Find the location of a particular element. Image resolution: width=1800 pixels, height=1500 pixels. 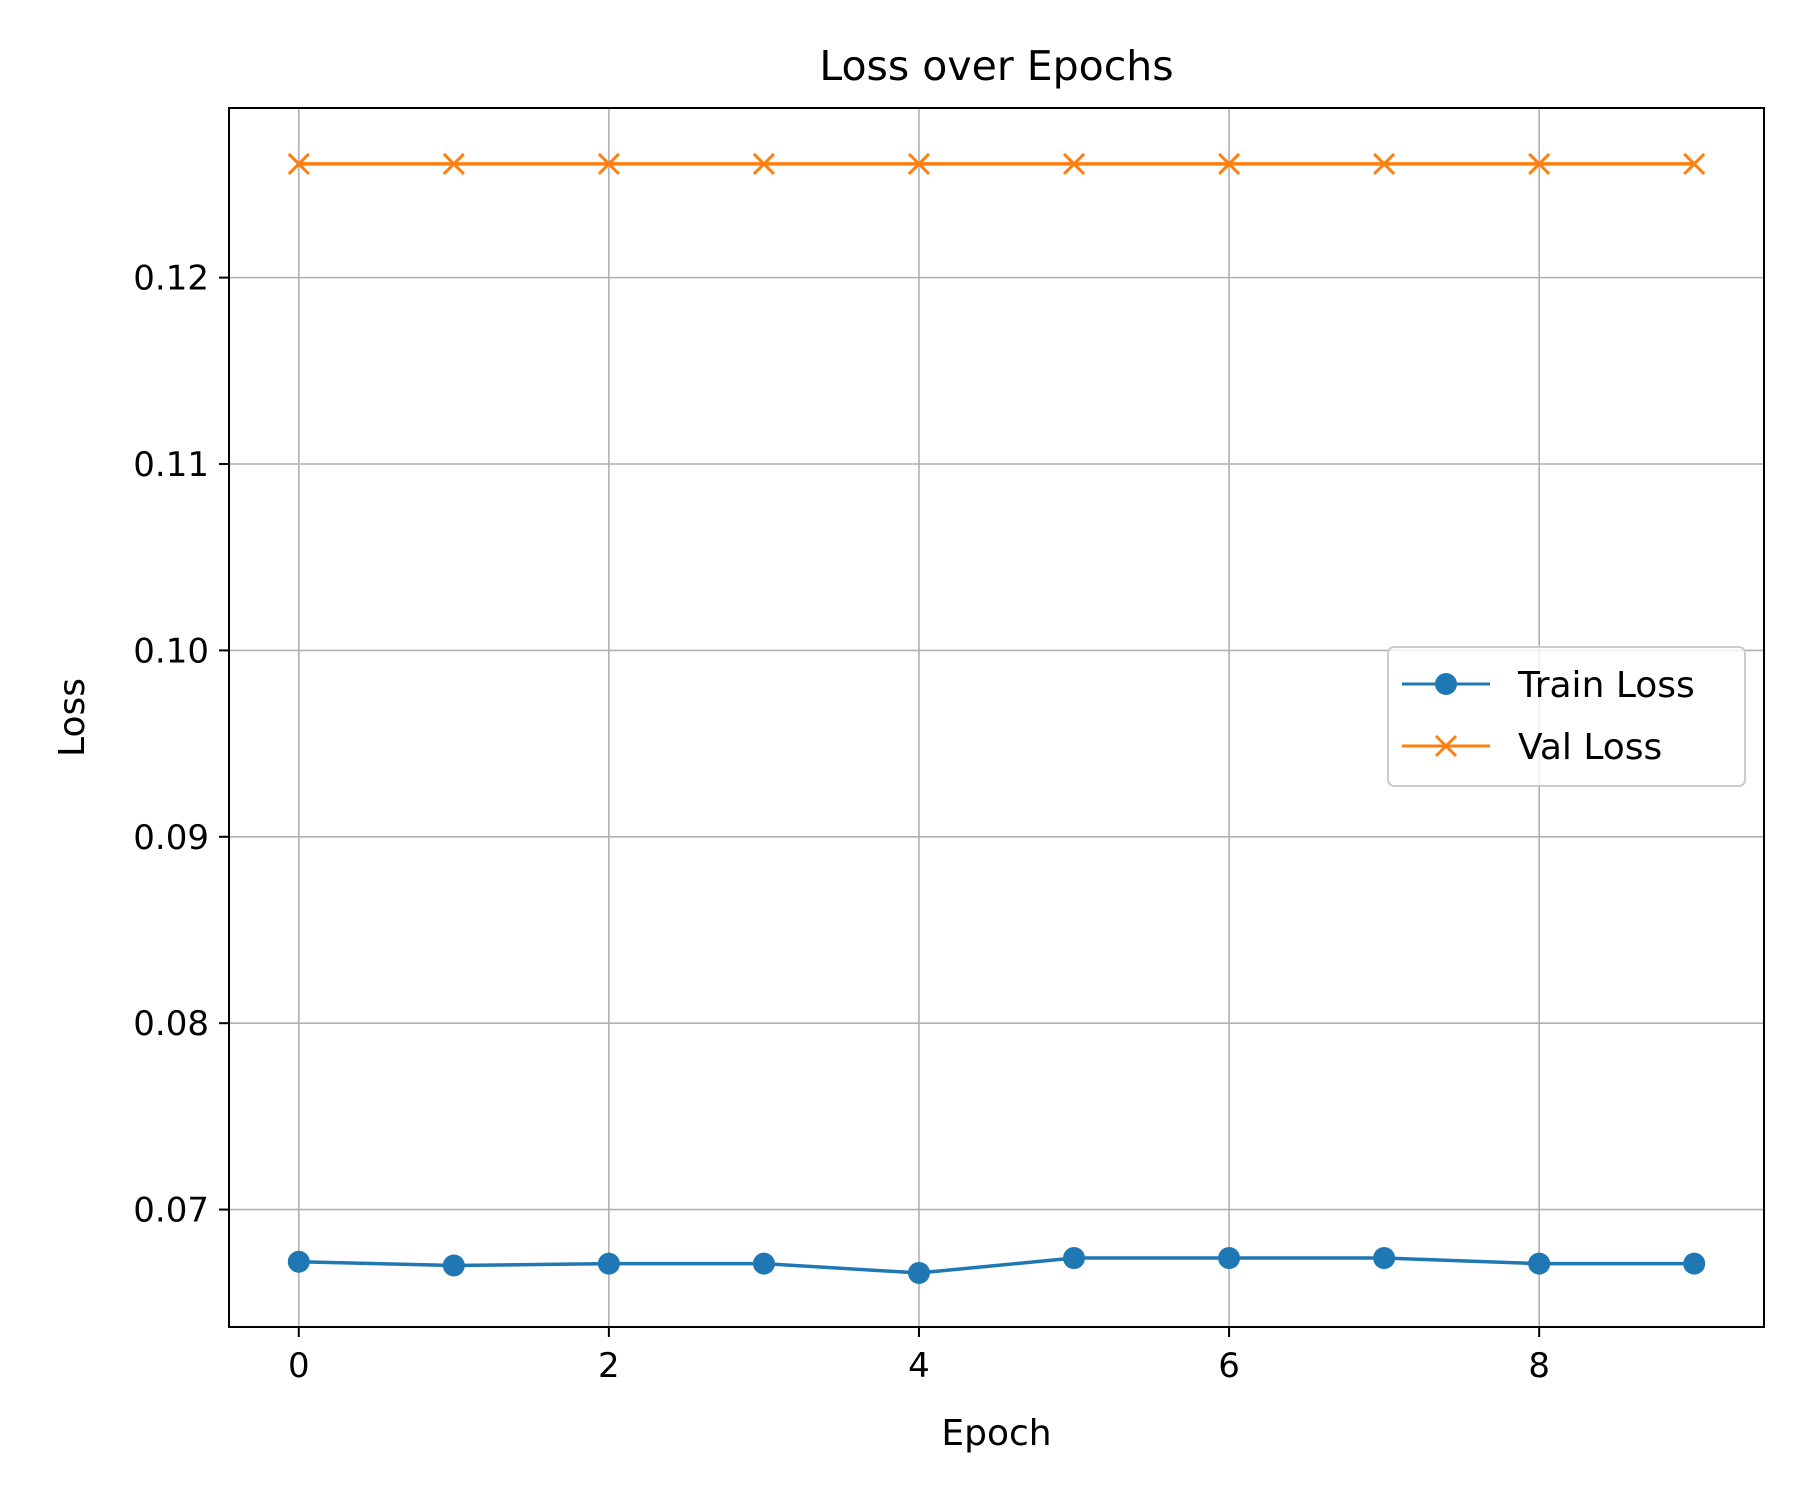

legend-box is located at coordinates (1566, 716).